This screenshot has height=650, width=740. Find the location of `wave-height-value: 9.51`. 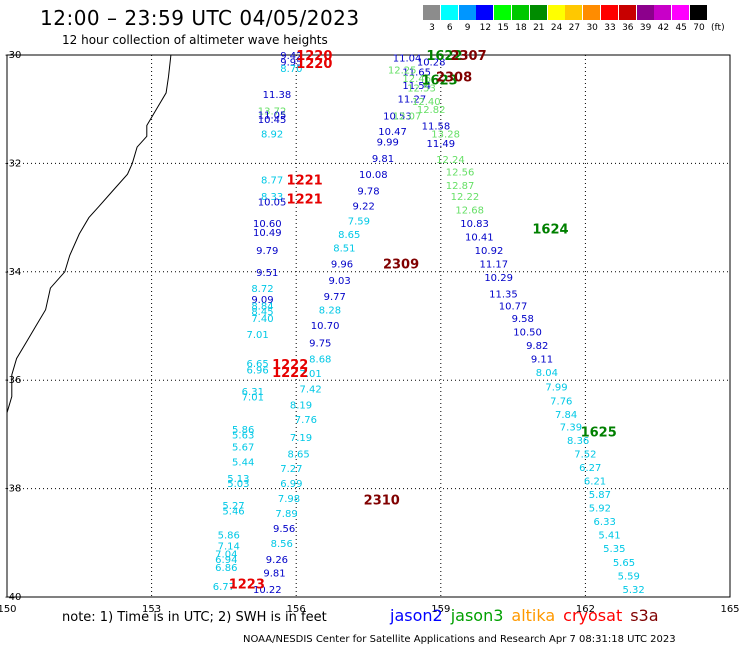

wave-height-value: 9.51 is located at coordinates (267, 273).